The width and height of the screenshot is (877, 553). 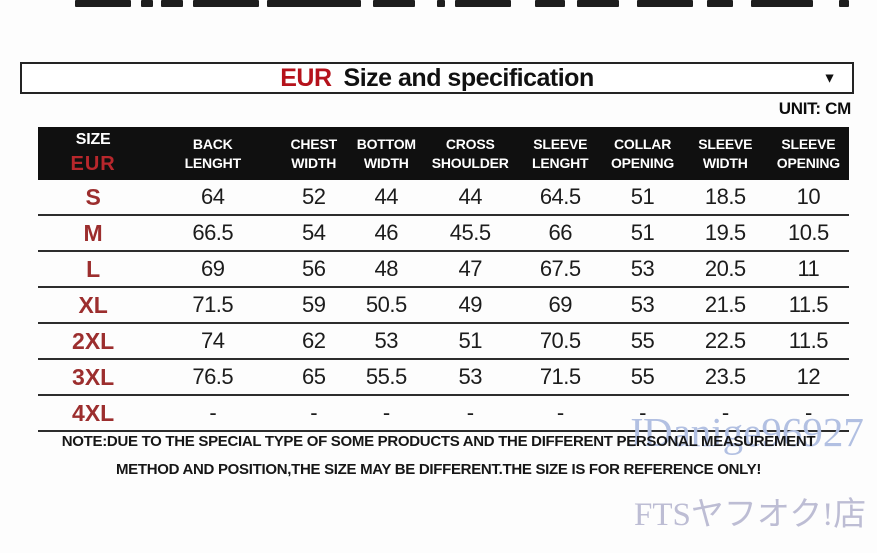 I want to click on cell: 74, so click(x=213, y=340).